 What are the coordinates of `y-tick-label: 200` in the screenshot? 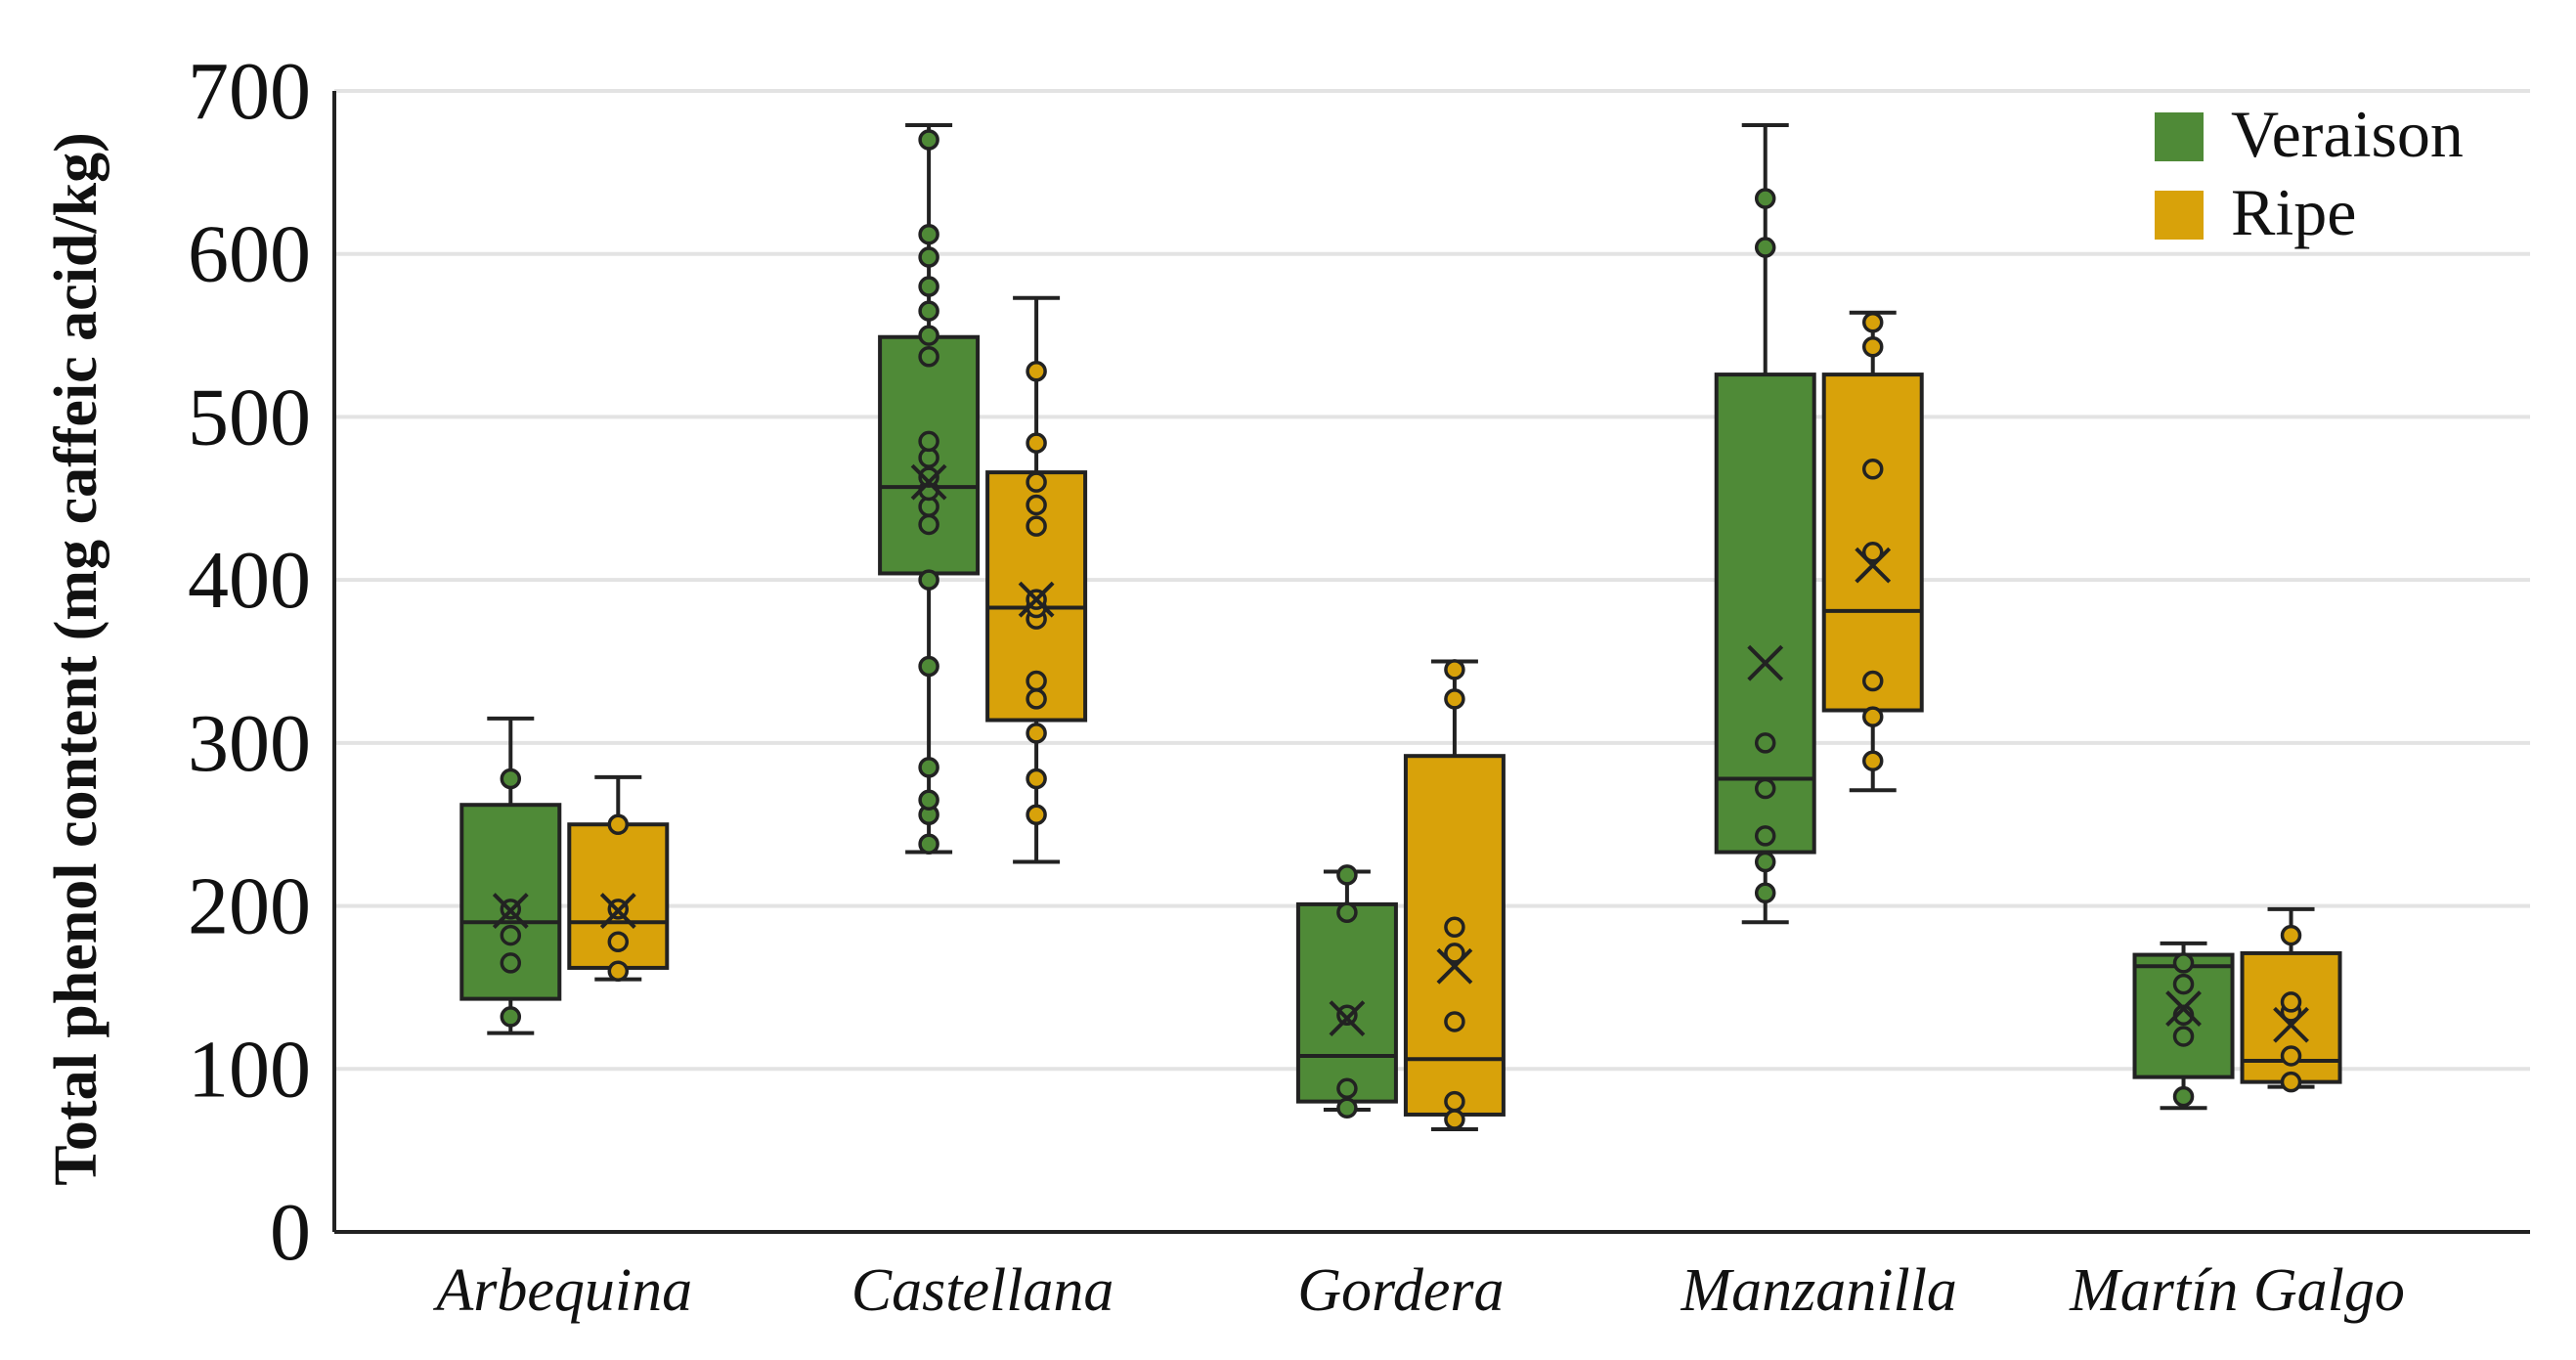 It's located at (249, 906).